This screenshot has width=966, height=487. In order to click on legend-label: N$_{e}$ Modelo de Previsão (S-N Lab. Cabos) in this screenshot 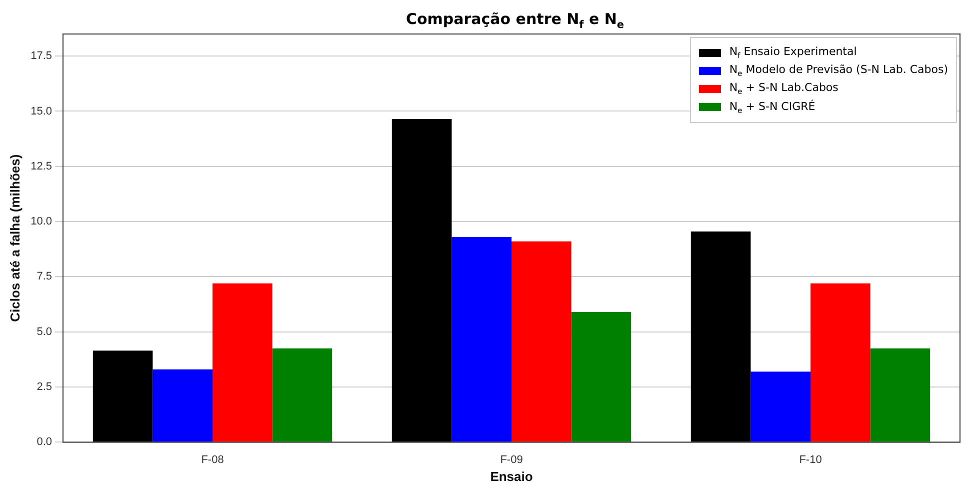, I will do `click(838, 70)`.